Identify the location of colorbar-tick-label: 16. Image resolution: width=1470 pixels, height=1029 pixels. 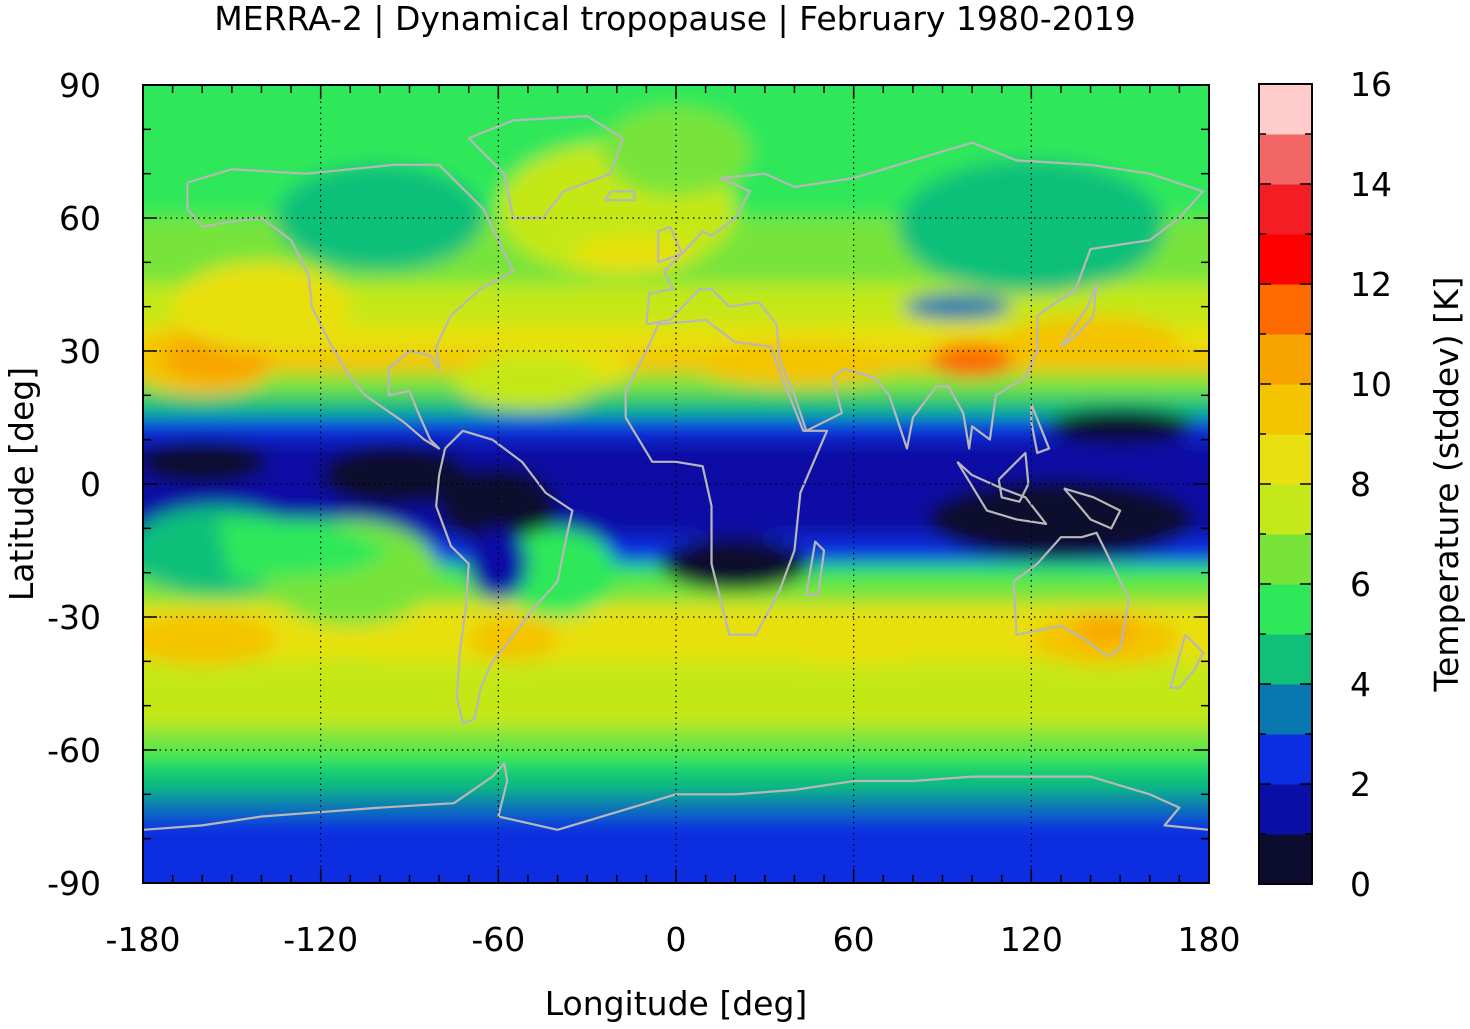
(1371, 84).